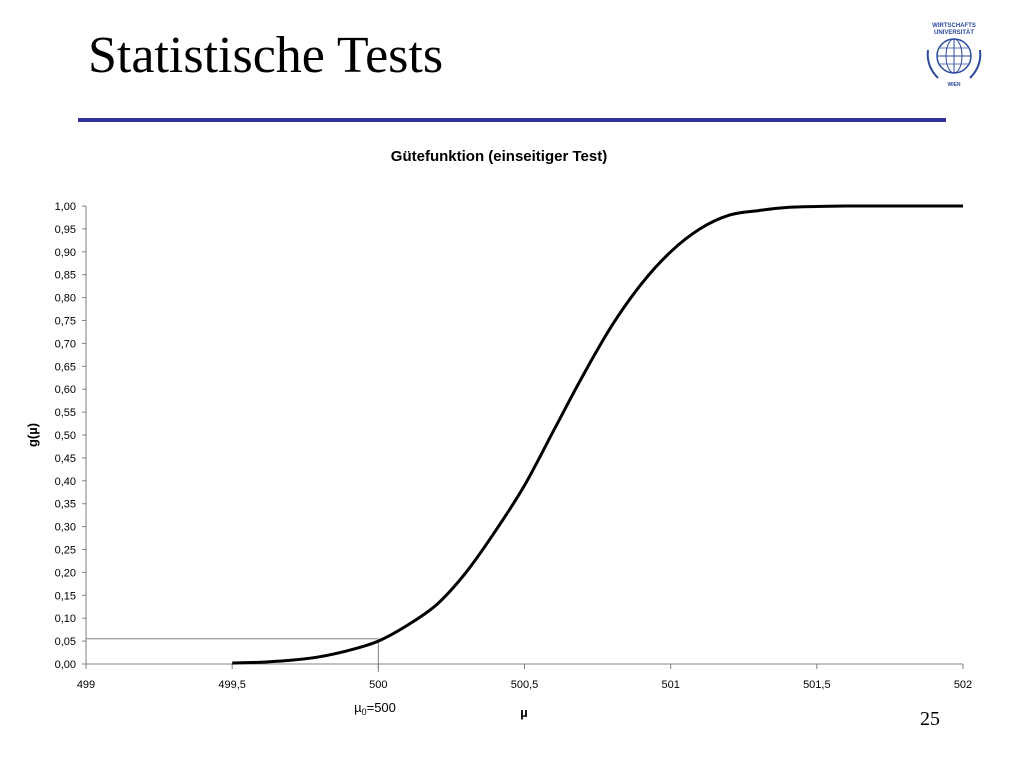 This screenshot has height=768, width=1024. I want to click on y-tick-label: 0,90, so click(65, 253).